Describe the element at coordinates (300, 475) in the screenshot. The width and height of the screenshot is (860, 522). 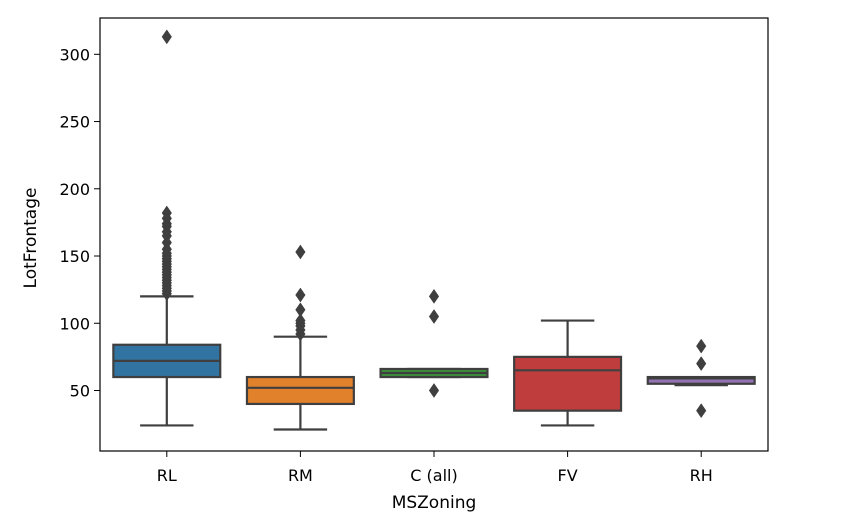
I see `x-tick-label: RM` at that location.